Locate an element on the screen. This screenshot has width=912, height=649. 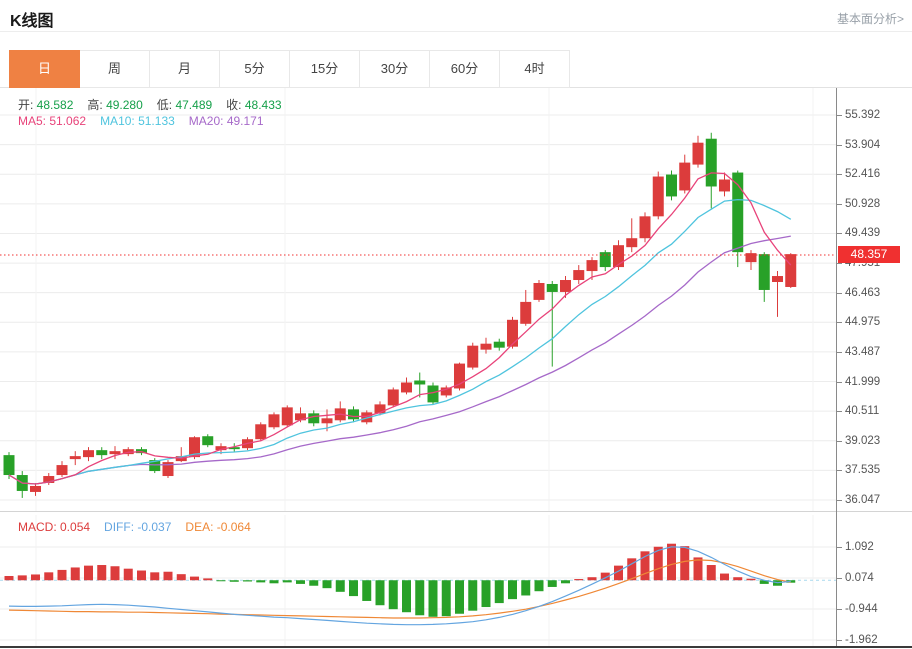
macd-legend-item: DIFF: -0.037 is located at coordinates (138, 527).